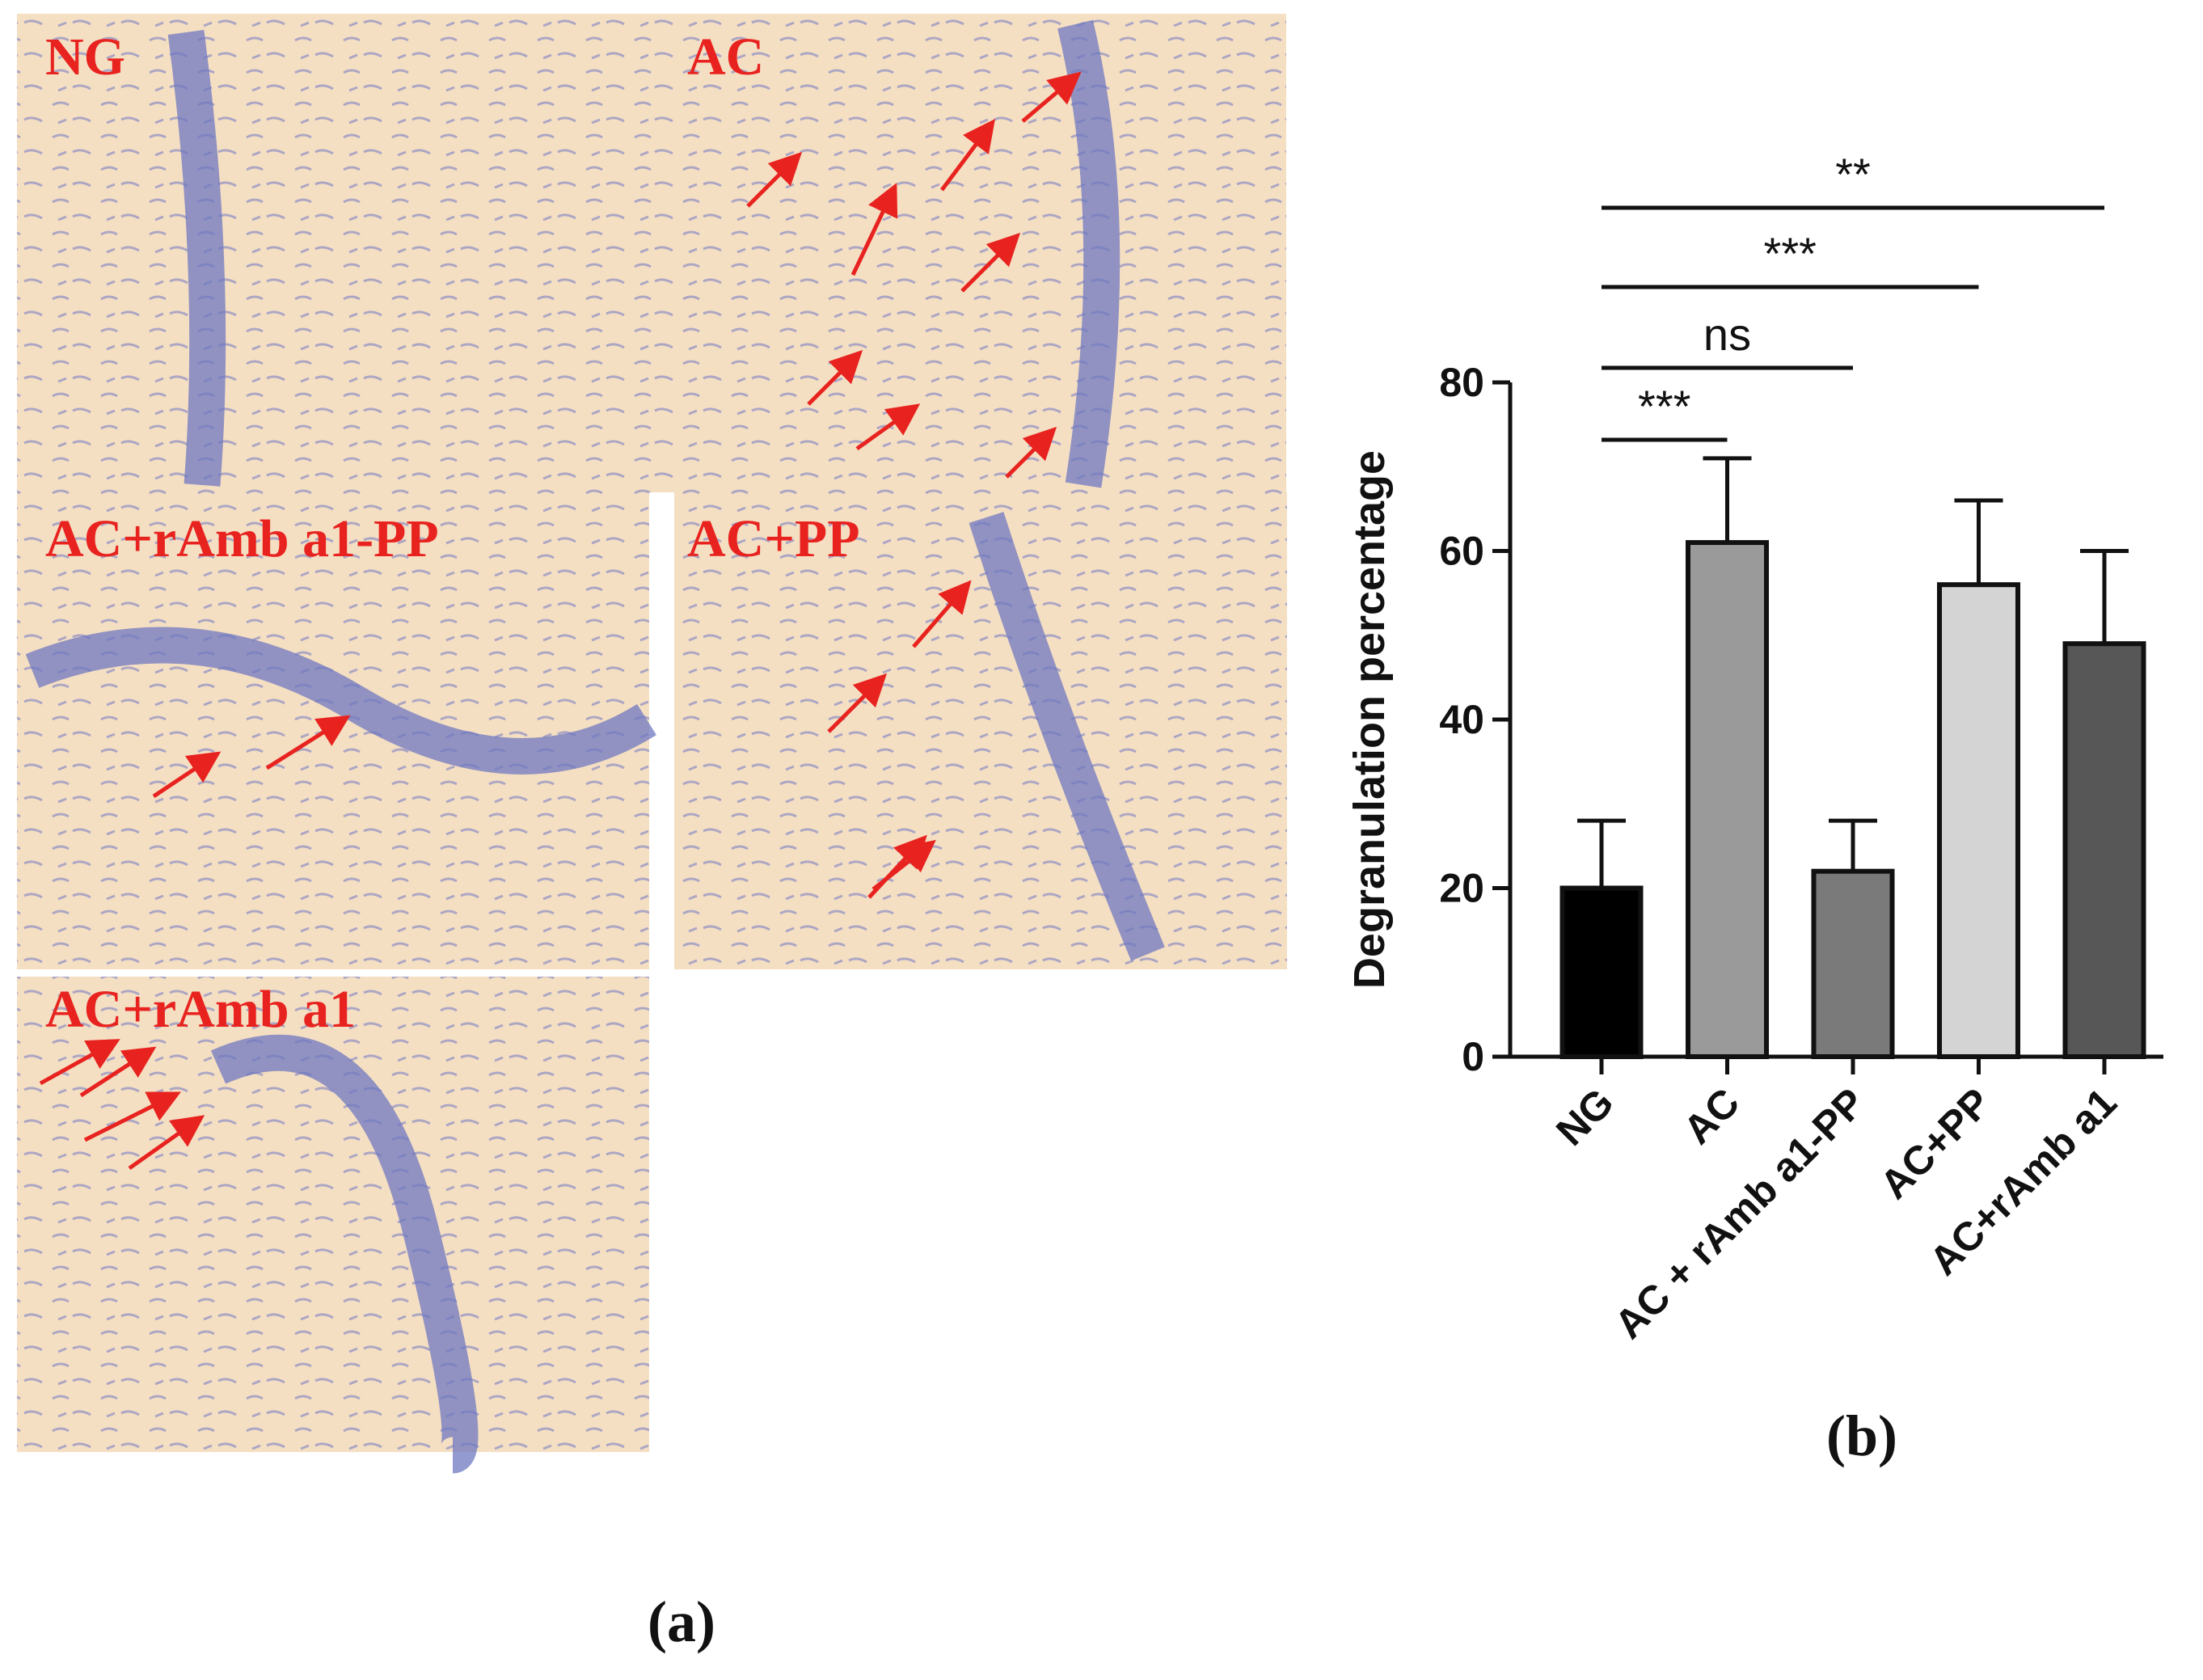  I want to click on panel-label: (b), so click(1861, 1436).